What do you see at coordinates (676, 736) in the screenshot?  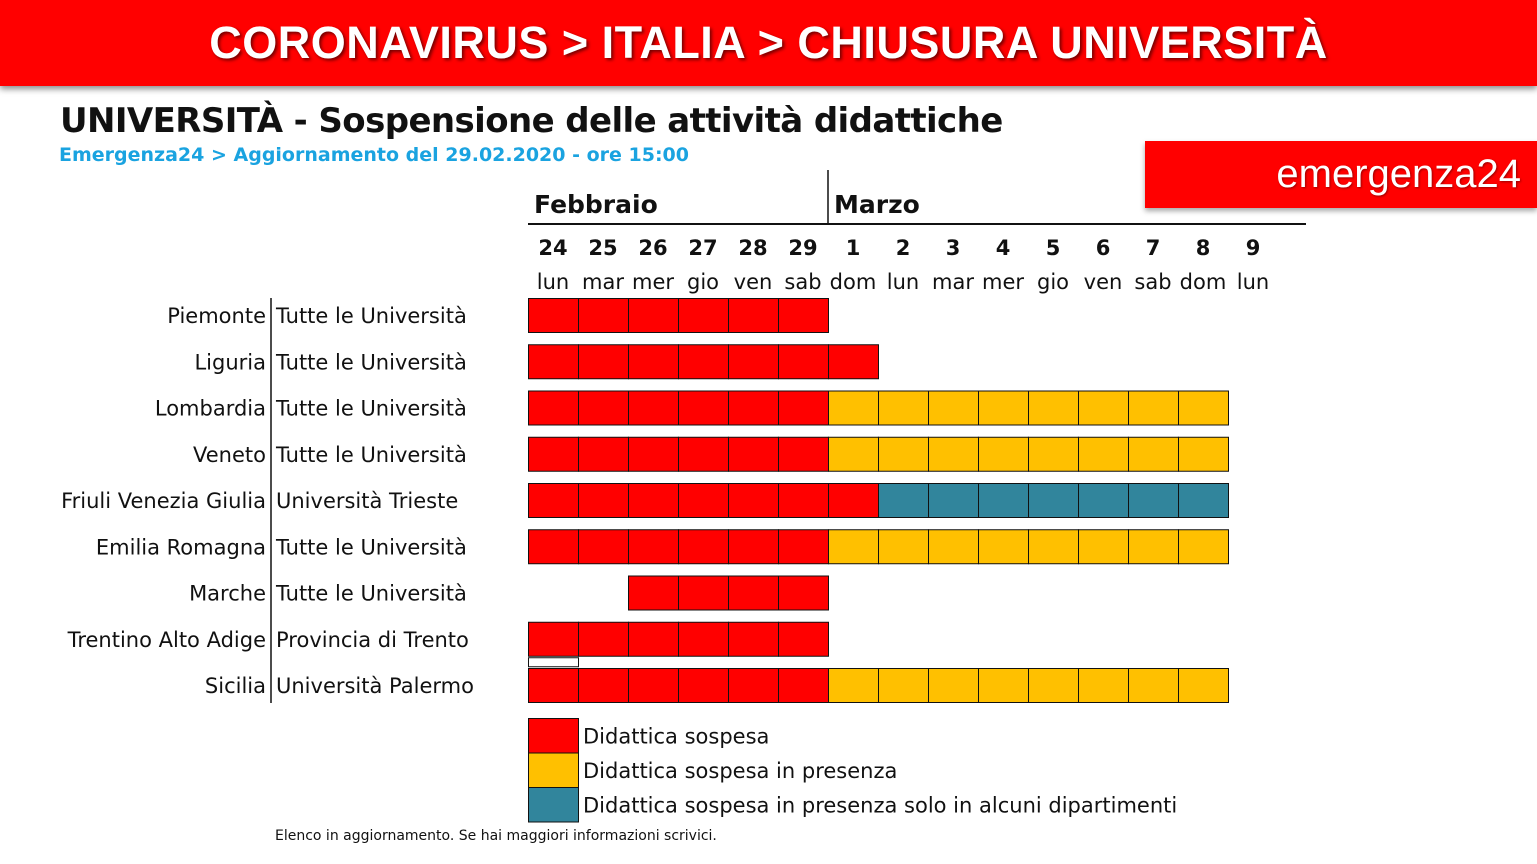 I see `legend-label: Didattica sospesa` at bounding box center [676, 736].